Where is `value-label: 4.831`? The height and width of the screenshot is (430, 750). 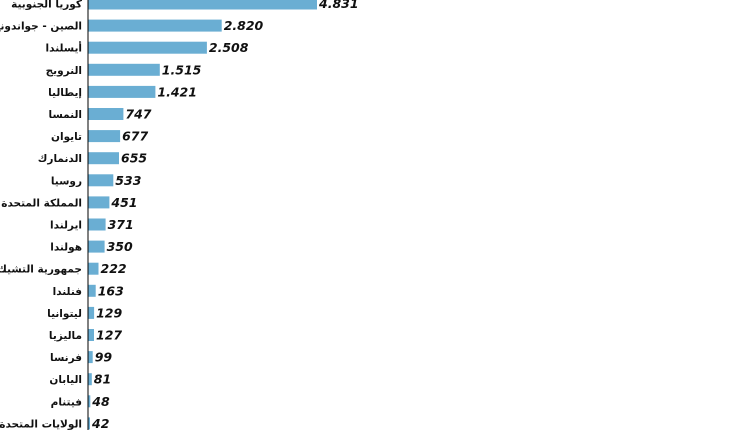
value-label: 4.831 is located at coordinates (338, 5).